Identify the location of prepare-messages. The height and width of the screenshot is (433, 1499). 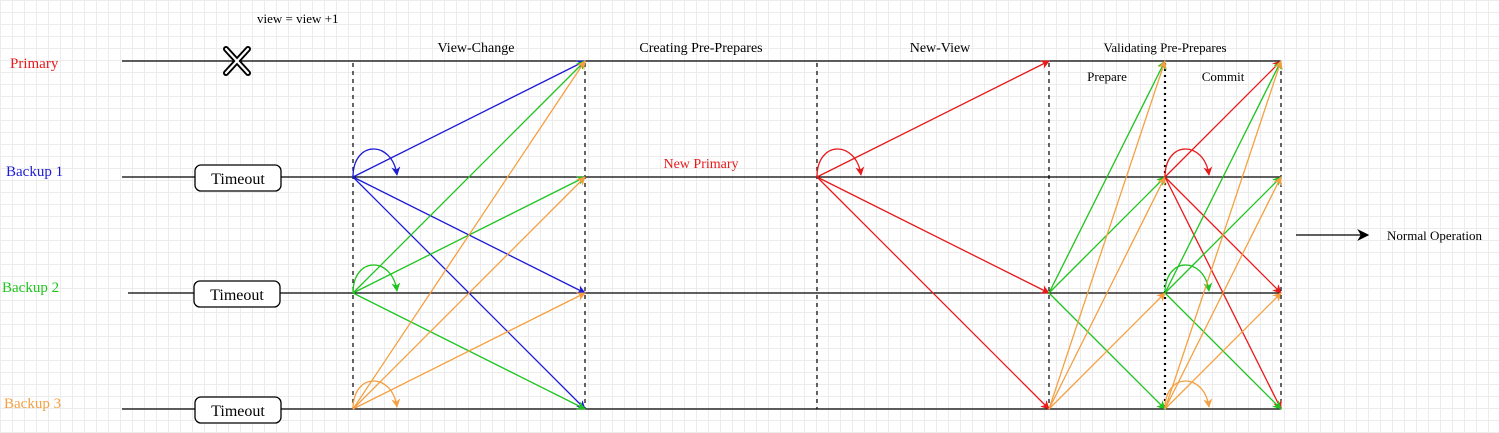
(1107, 235).